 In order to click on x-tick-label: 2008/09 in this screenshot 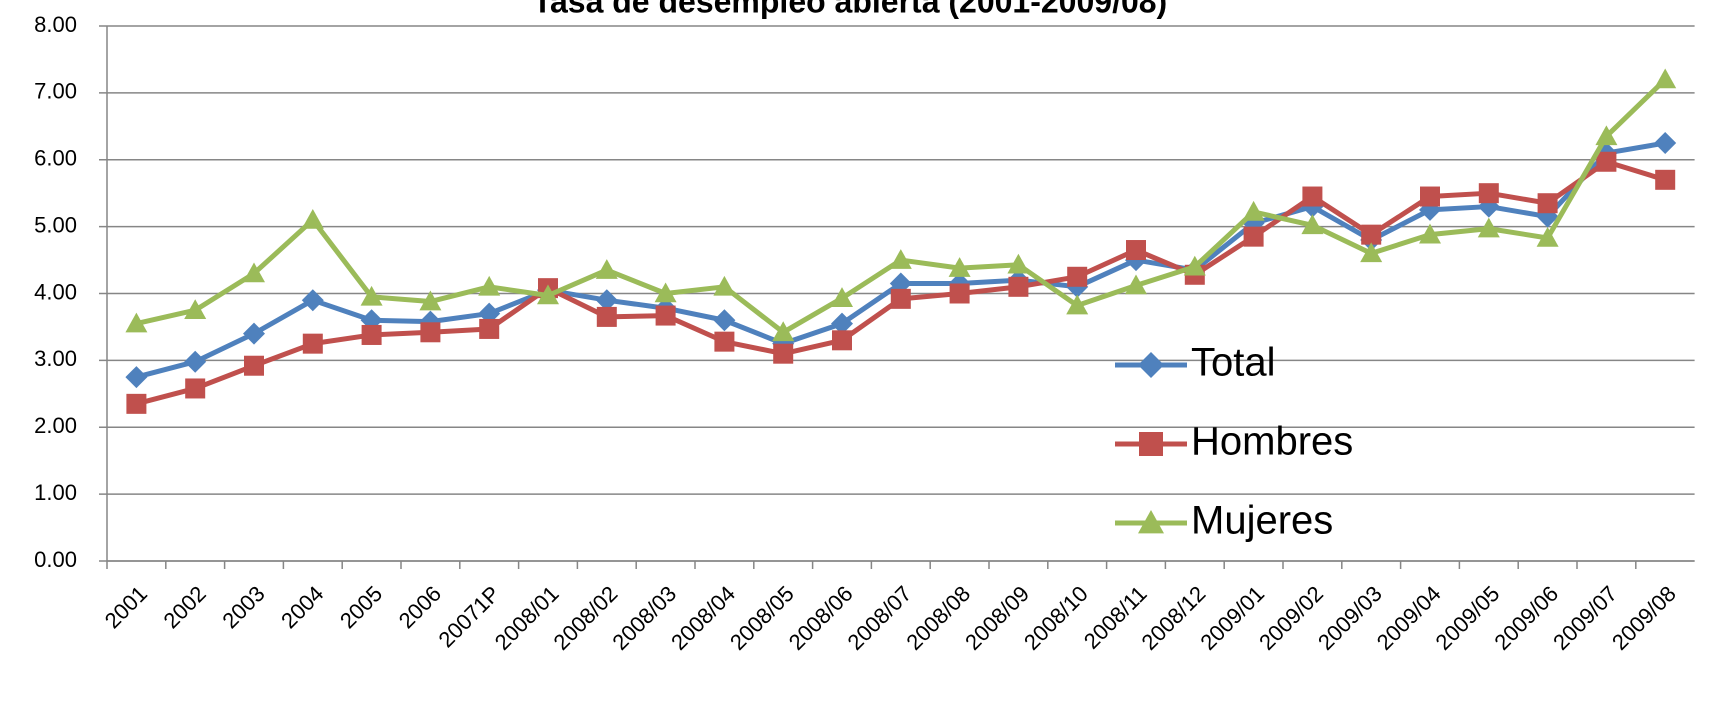, I will do `click(997, 618)`.